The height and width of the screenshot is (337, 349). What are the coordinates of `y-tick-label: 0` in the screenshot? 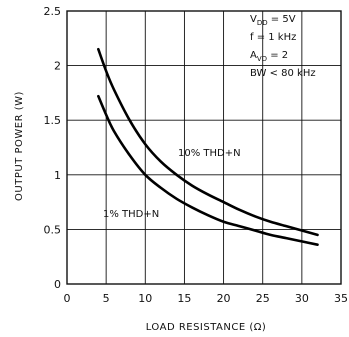 It's located at (57, 284).